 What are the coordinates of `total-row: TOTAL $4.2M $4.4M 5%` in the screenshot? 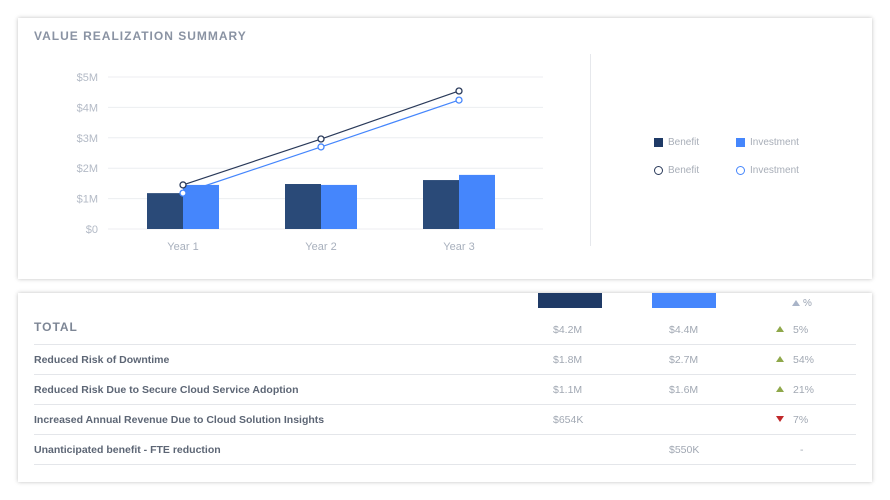 It's located at (445, 329).